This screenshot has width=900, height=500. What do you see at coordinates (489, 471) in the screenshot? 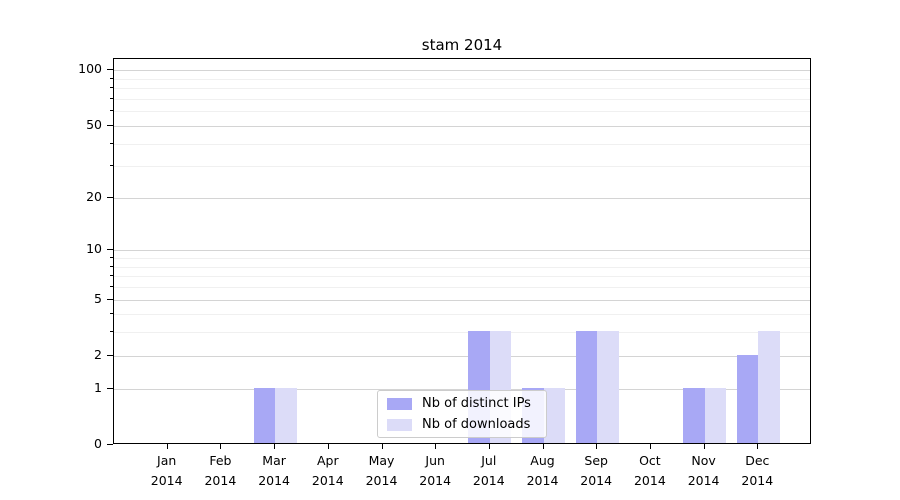
I see `x-tick-label: Jul 2014` at bounding box center [489, 471].